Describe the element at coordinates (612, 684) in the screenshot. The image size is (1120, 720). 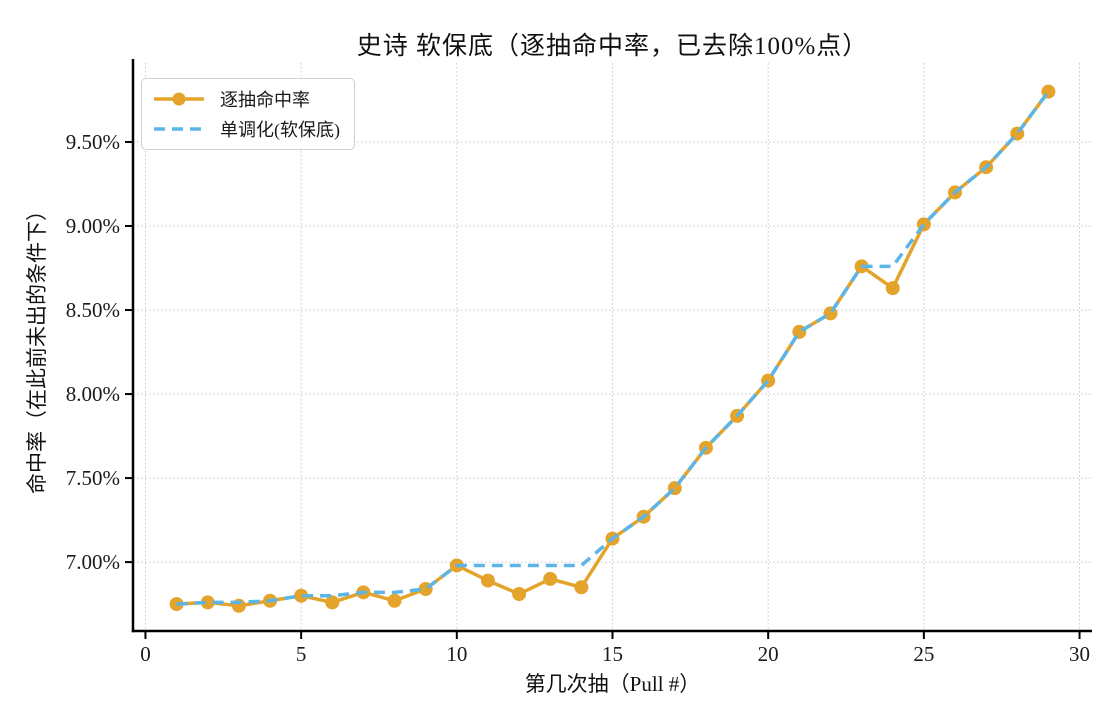
I see `x-axis-label: 第几次抽（Pull #）` at that location.